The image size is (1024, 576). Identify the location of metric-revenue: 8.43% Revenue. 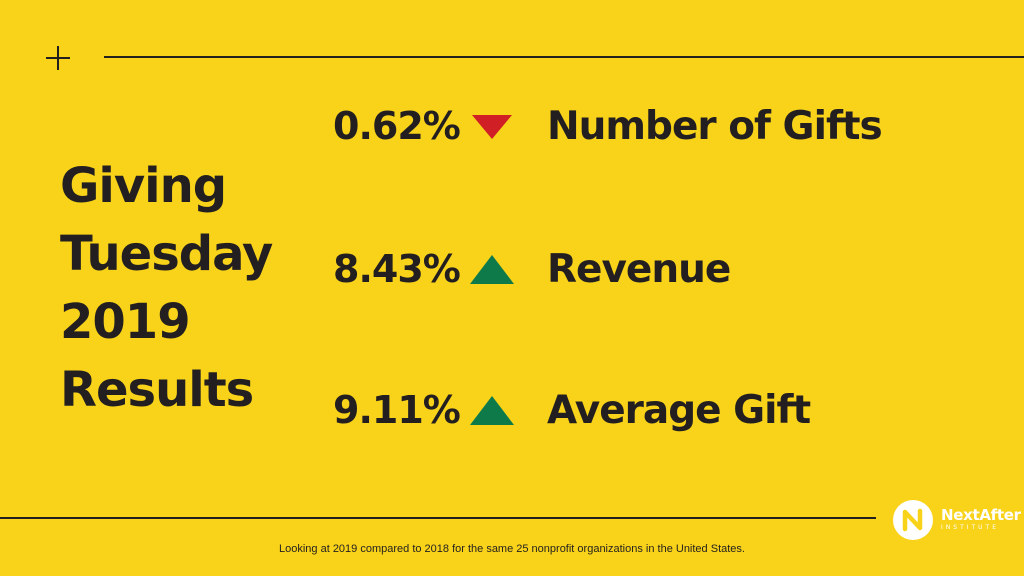
(532, 269).